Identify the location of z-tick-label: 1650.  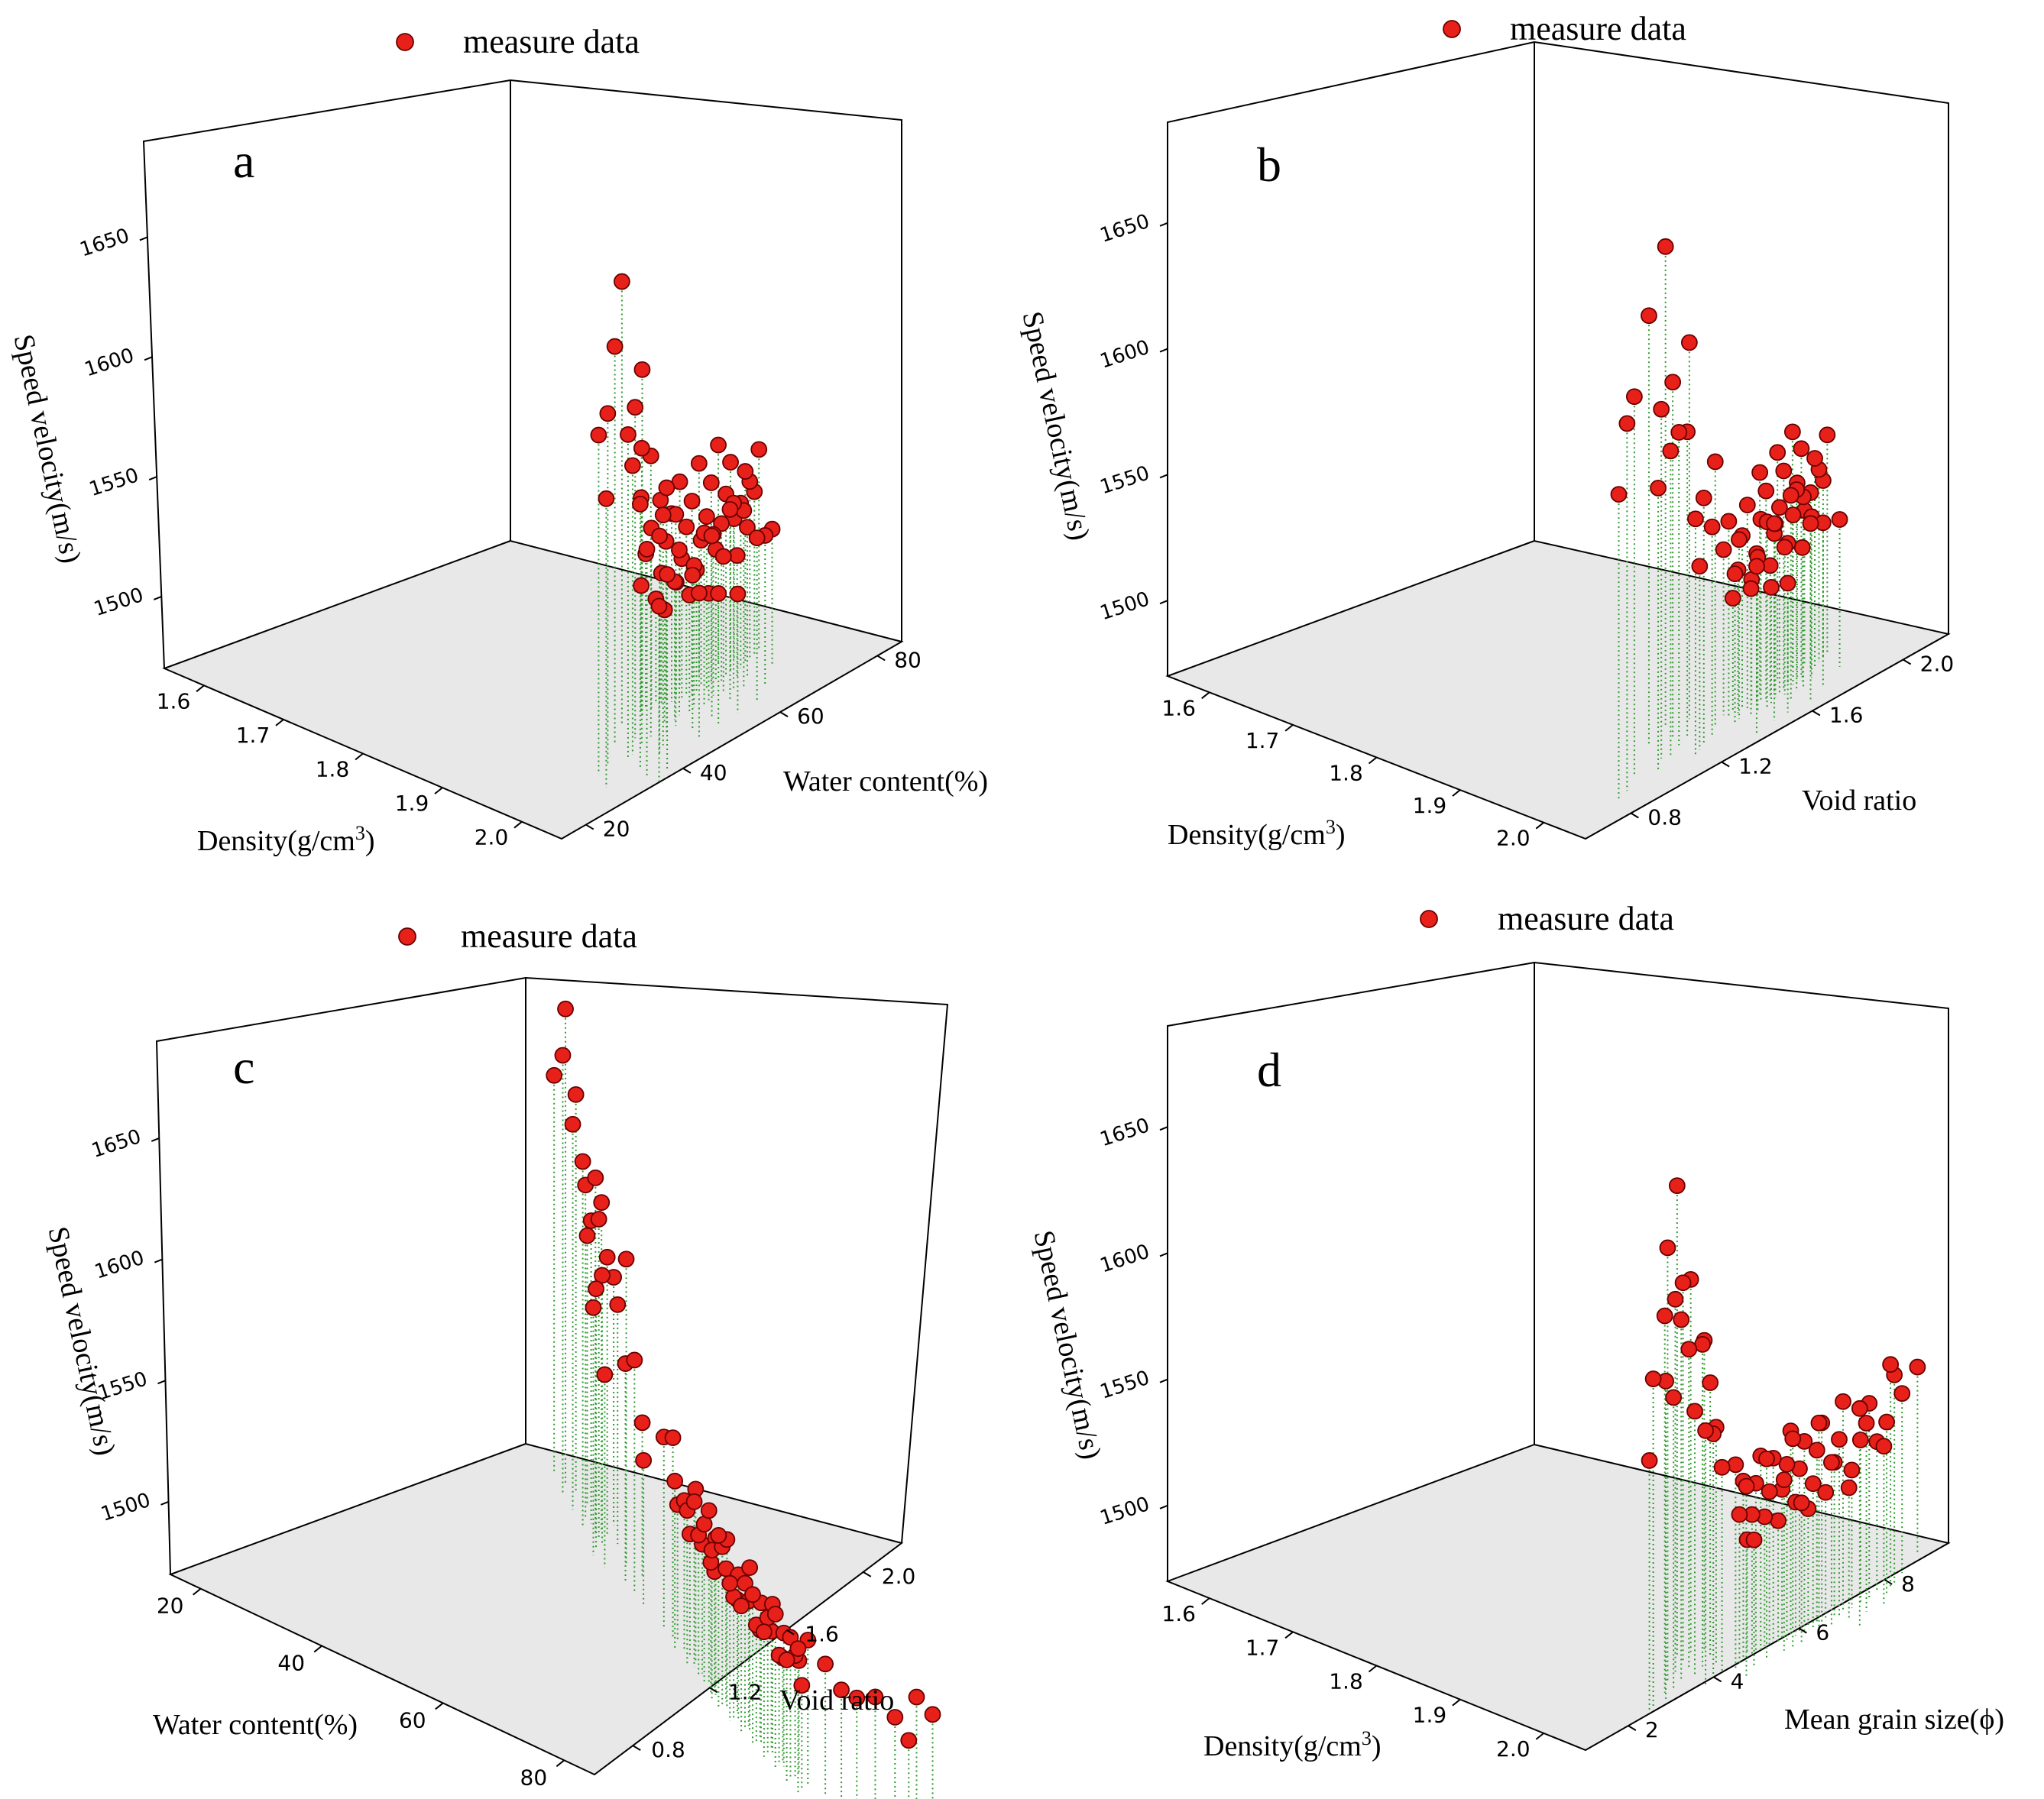
(116, 1144).